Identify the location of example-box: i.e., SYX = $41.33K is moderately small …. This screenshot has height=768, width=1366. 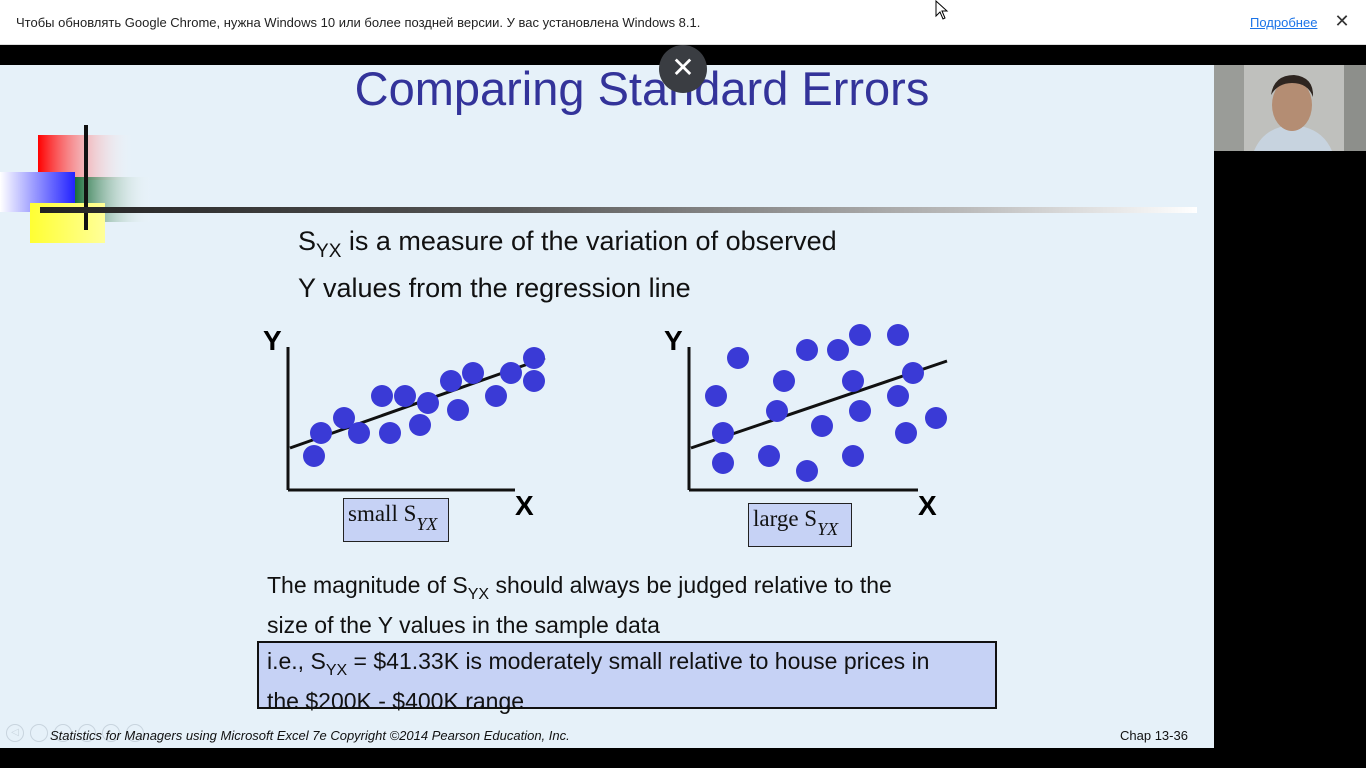
(627, 677).